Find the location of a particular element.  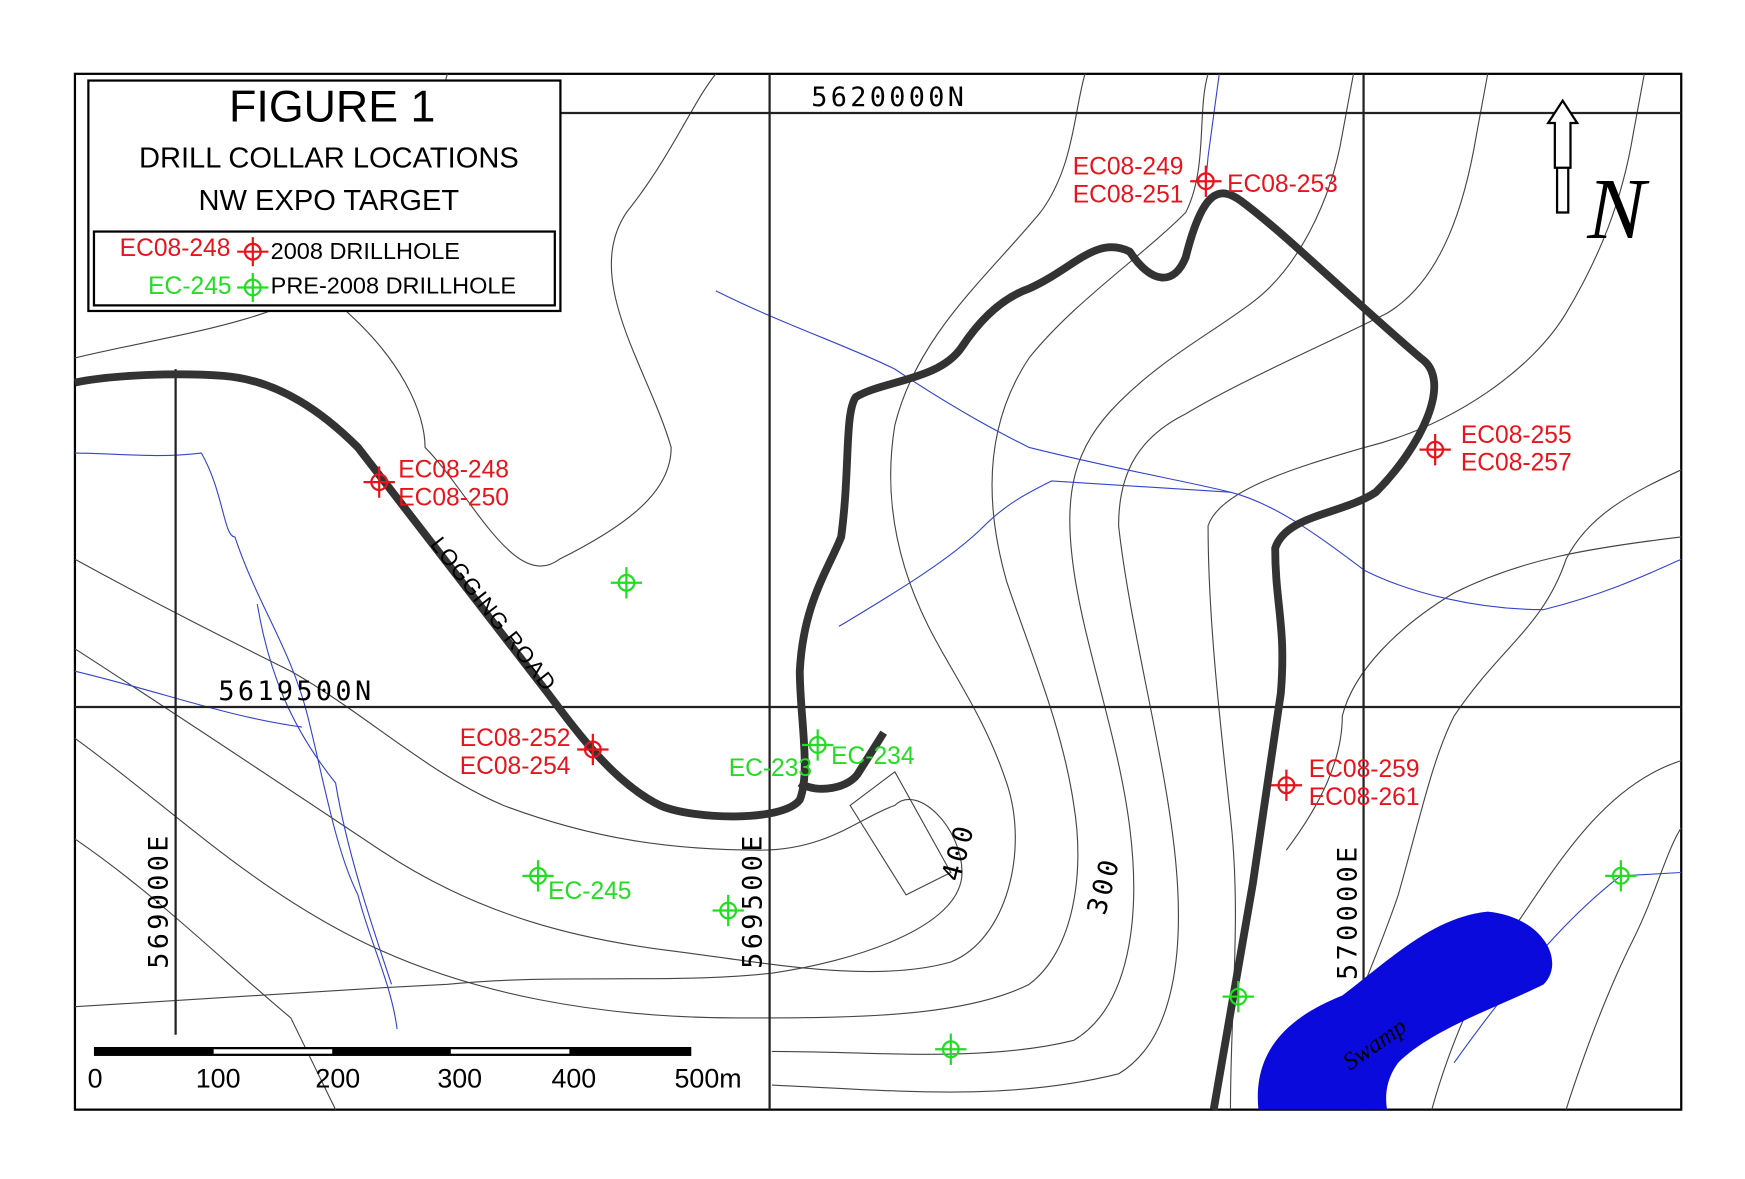

legend-sample: EC08-248 is located at coordinates (175, 248).